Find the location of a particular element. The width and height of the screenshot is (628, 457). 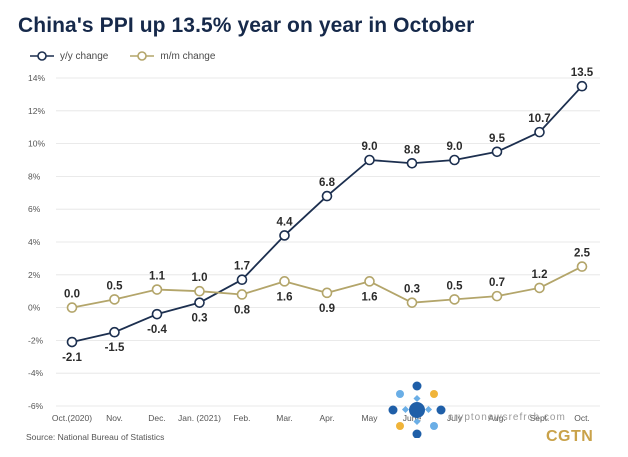

x-tick-label: Sept. is located at coordinates (540, 418).